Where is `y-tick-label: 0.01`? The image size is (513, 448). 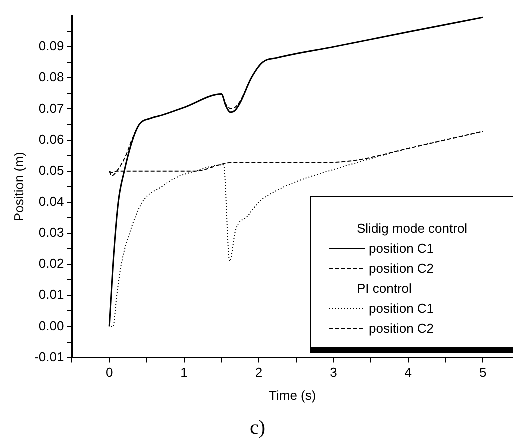 y-tick-label: 0.01 is located at coordinates (51, 294).